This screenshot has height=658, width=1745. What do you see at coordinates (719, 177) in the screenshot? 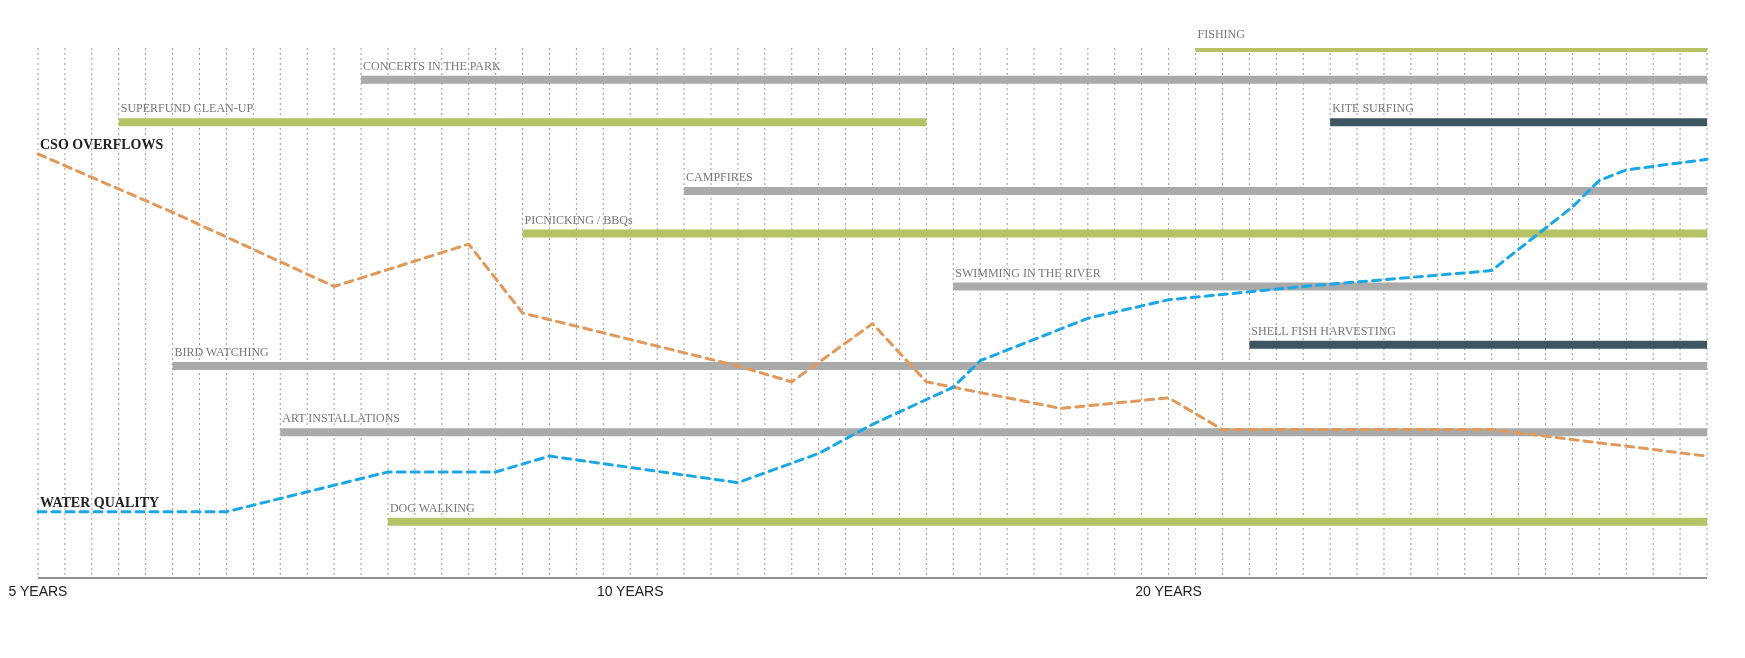
I see `series-label: CAMPFIRES` at bounding box center [719, 177].